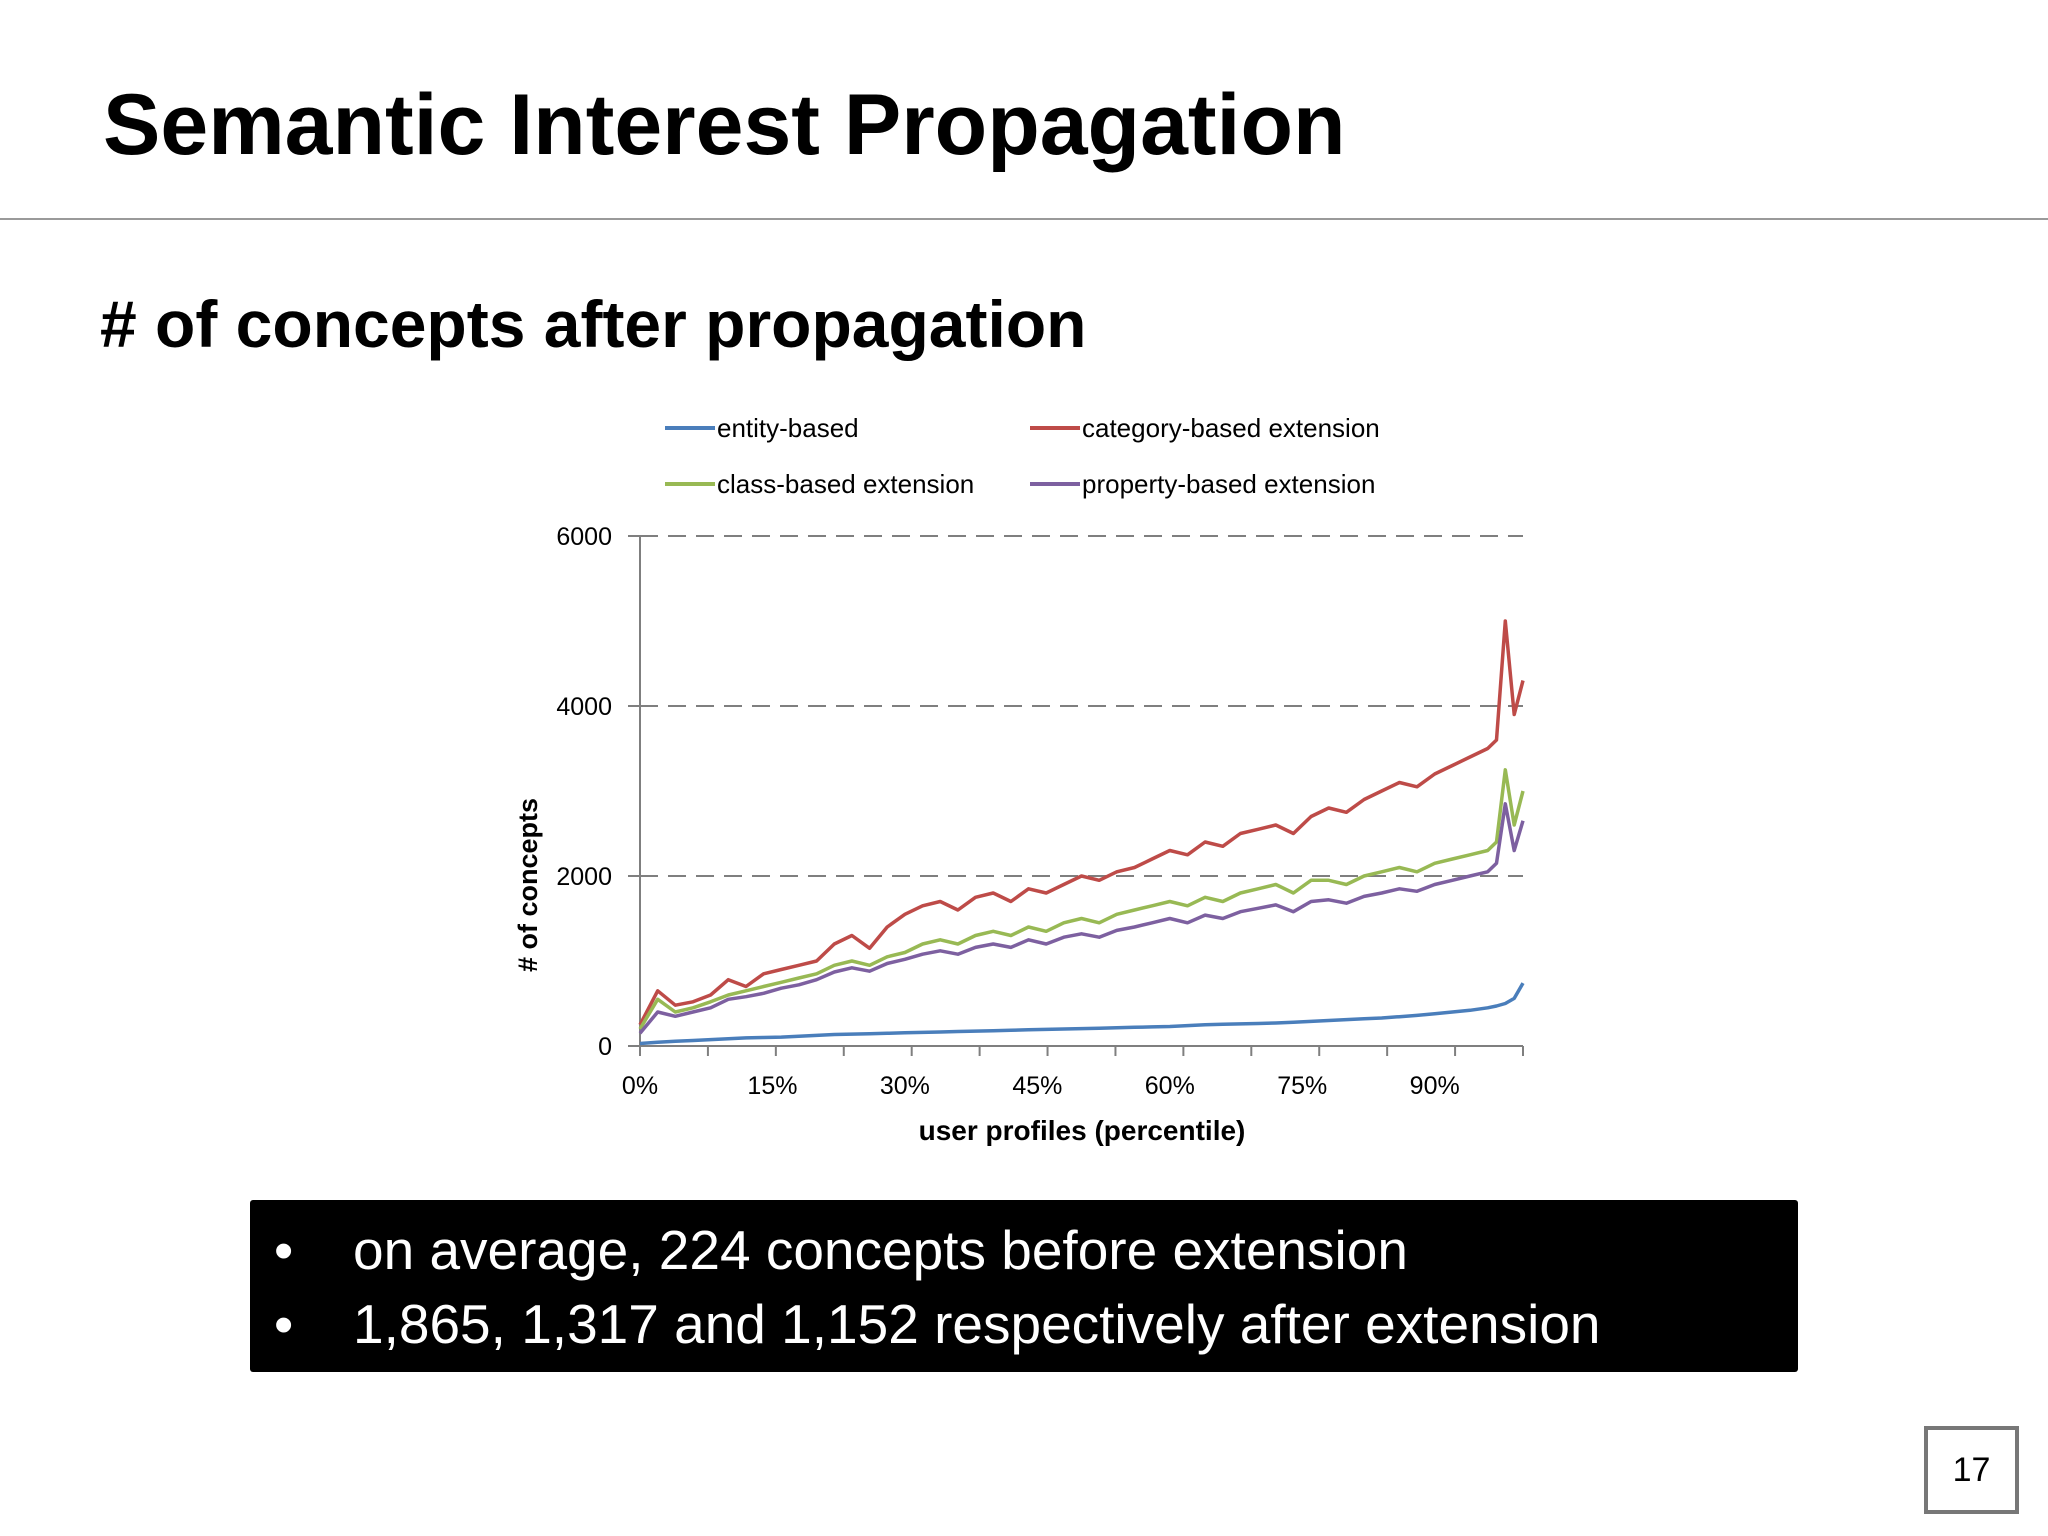  I want to click on title-divider, so click(1024, 219).